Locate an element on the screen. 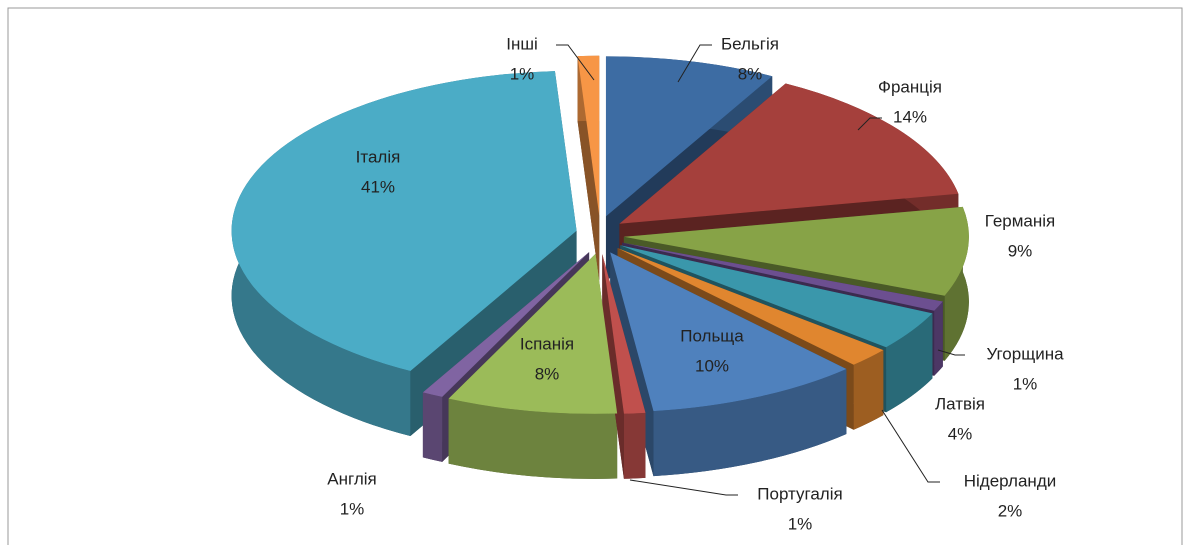 This screenshot has height=545, width=1189. category-label: Нідерланди is located at coordinates (1010, 480).